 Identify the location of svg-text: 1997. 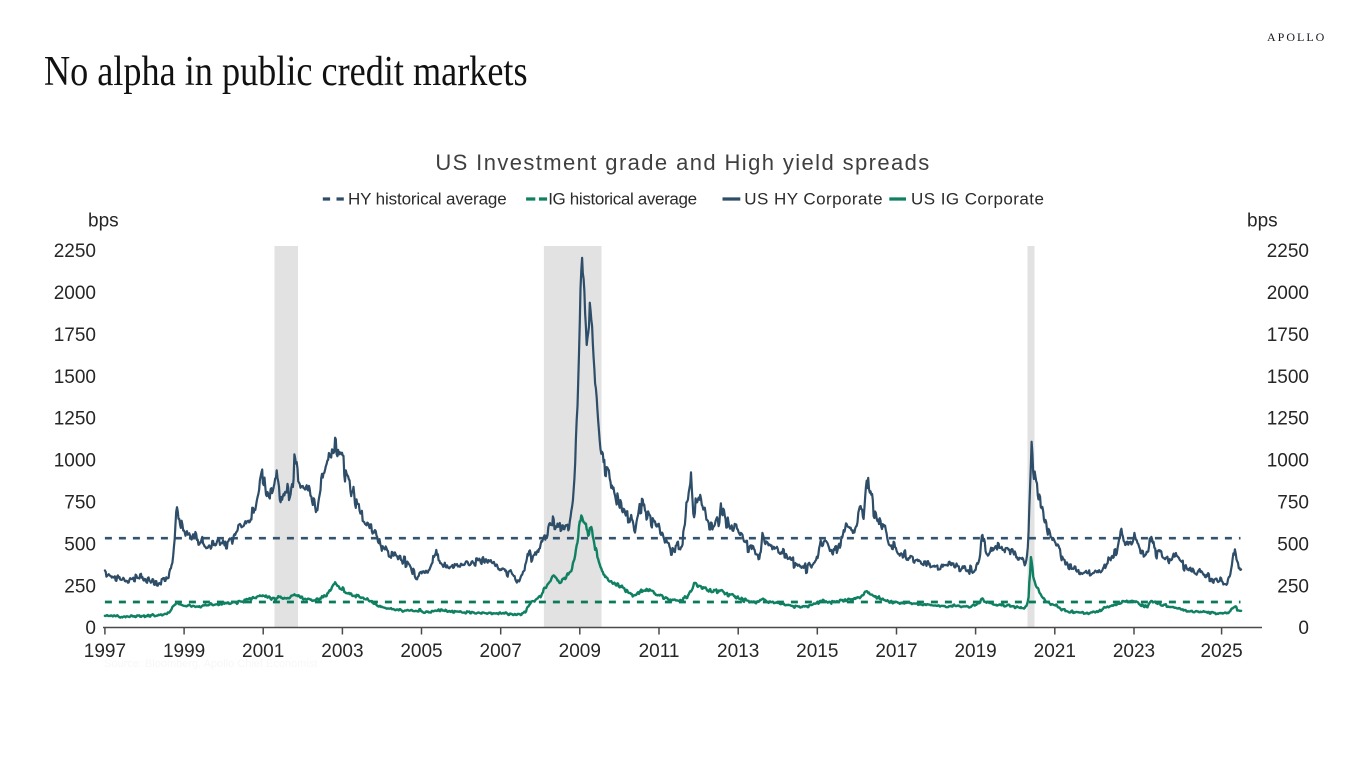
(105, 651).